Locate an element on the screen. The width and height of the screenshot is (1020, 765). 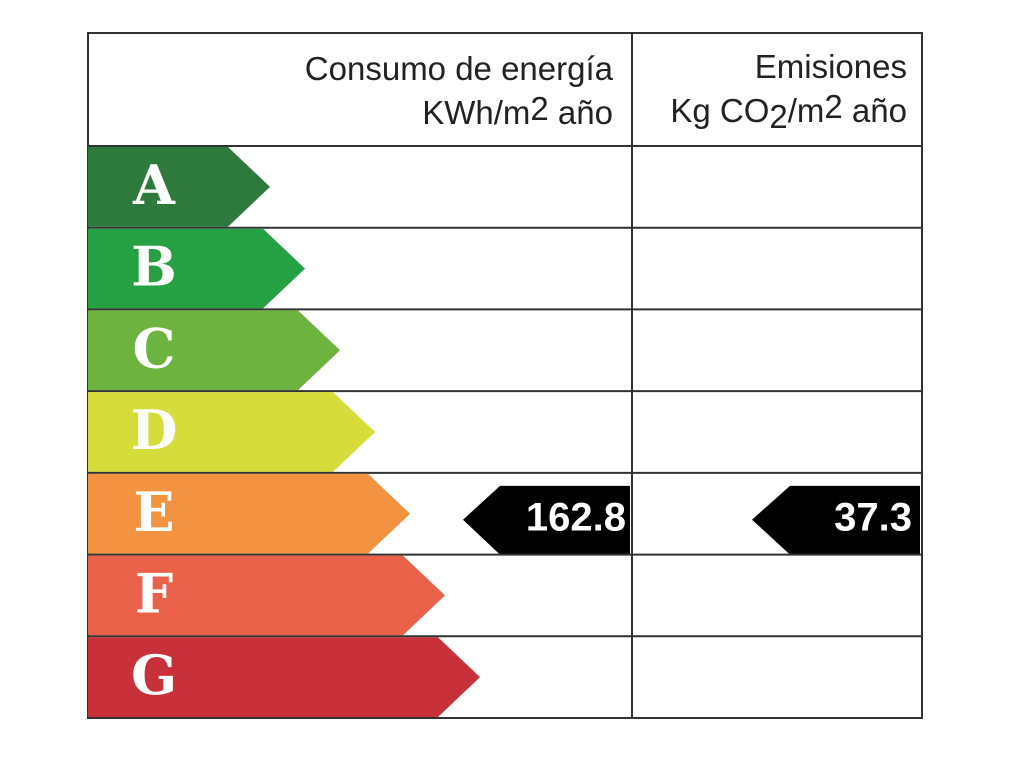
rating-letter: D is located at coordinates (154, 430).